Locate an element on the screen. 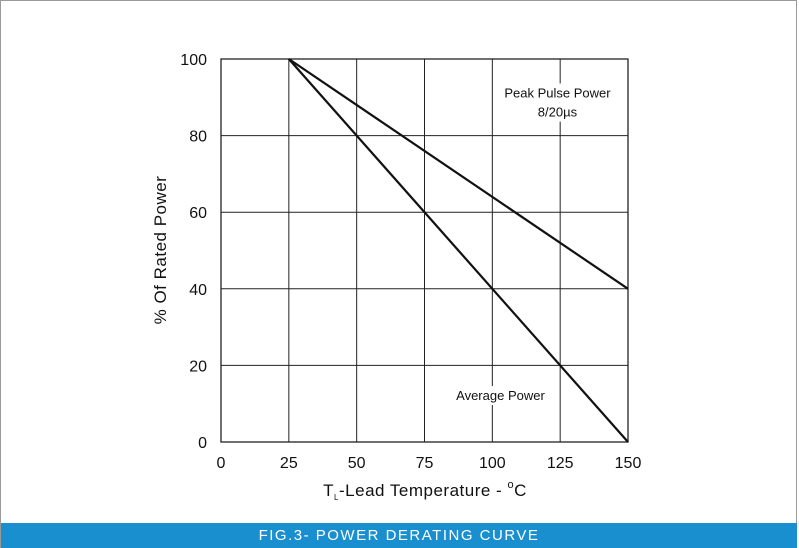 The width and height of the screenshot is (799, 548). x-tick-label: 100 is located at coordinates (492, 463).